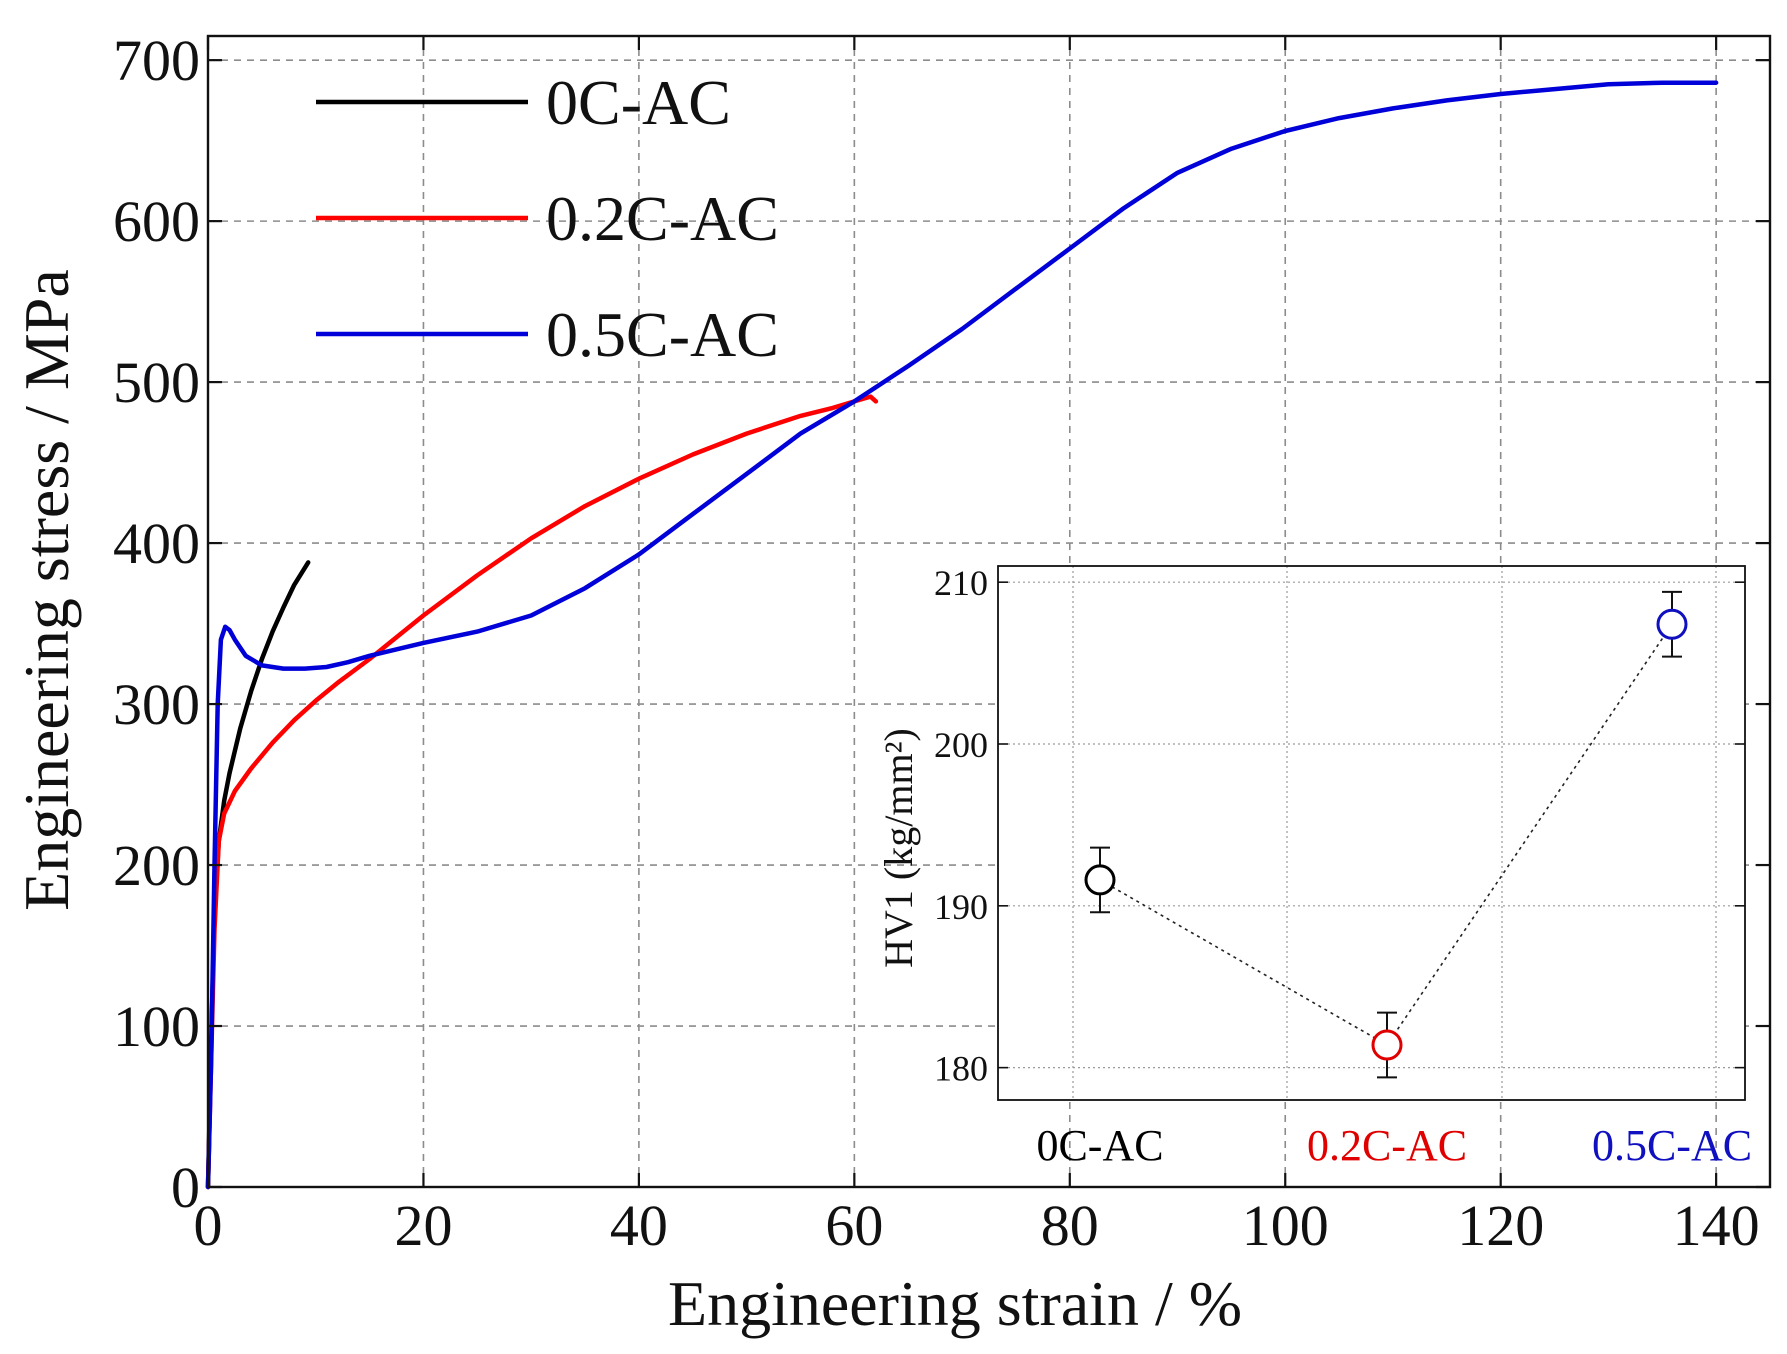 This screenshot has width=1787, height=1354. I want to click on legend-label-0c-ac: 0C-AC, so click(638, 102).